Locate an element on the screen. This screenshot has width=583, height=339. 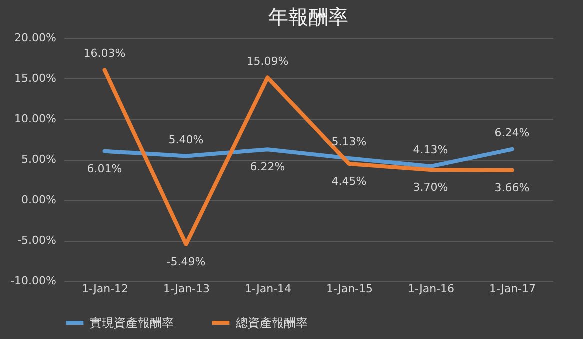
data-label: 15.09% is located at coordinates (267, 61).